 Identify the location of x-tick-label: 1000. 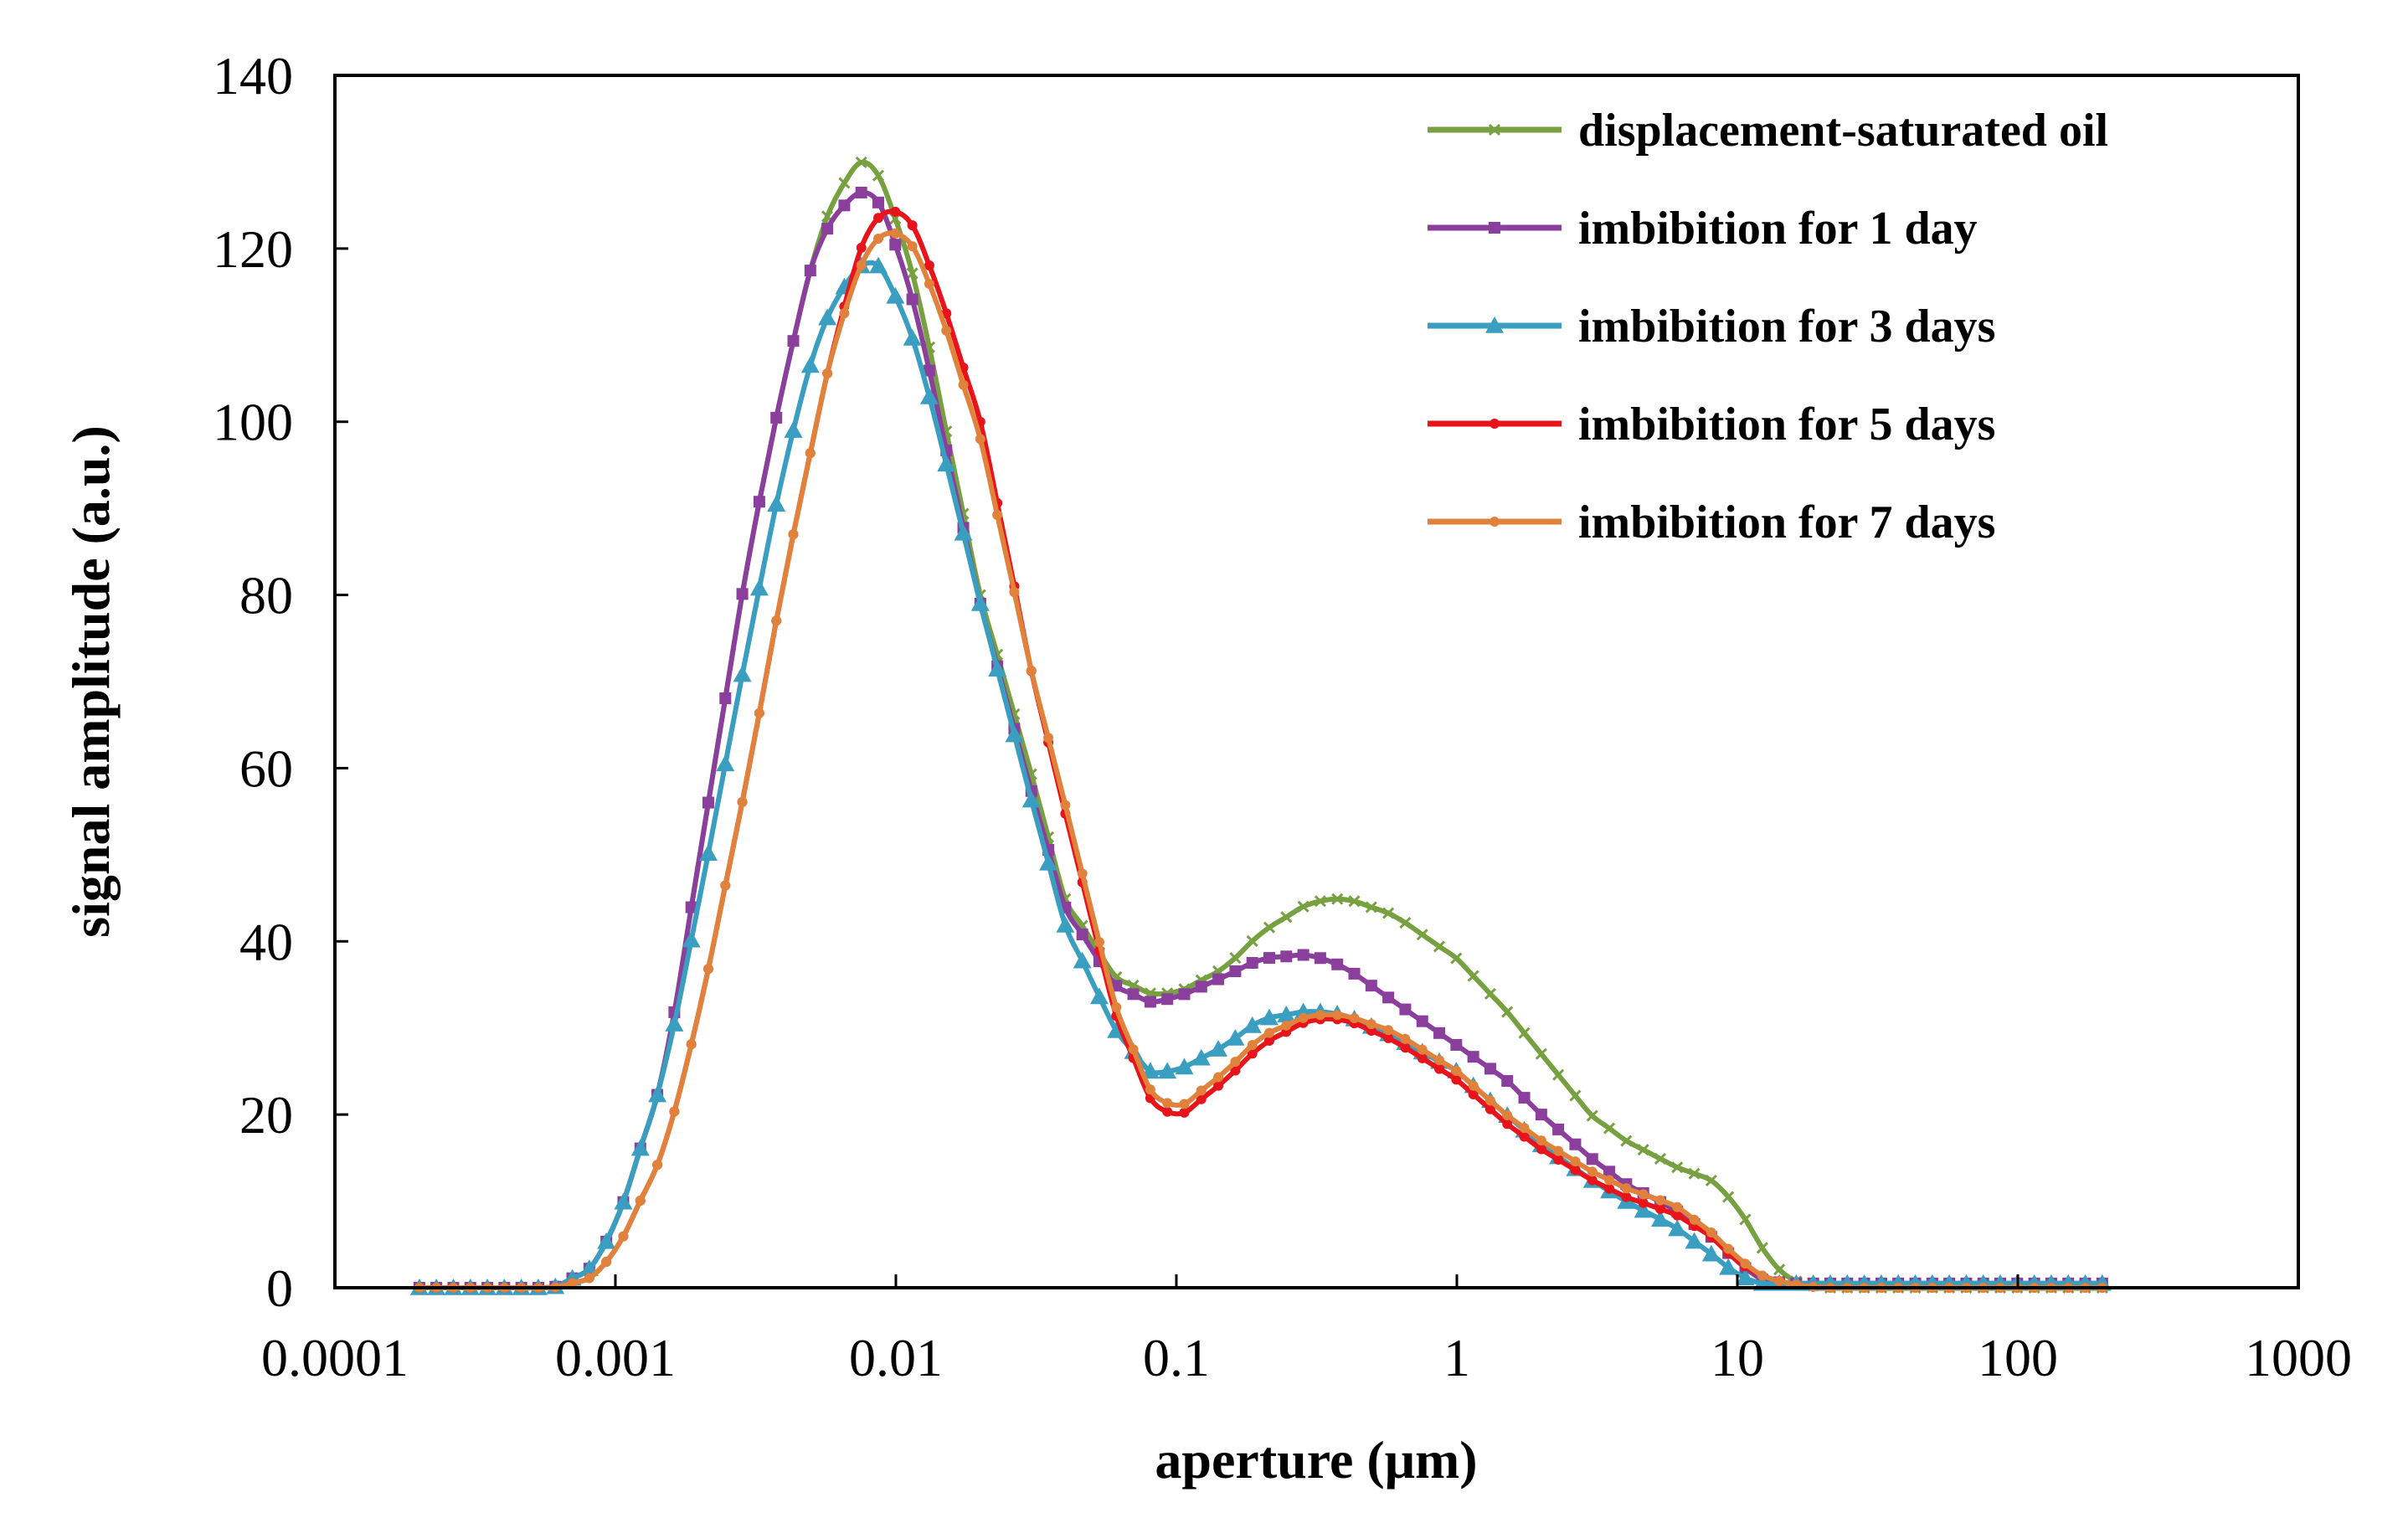
(2299, 1357).